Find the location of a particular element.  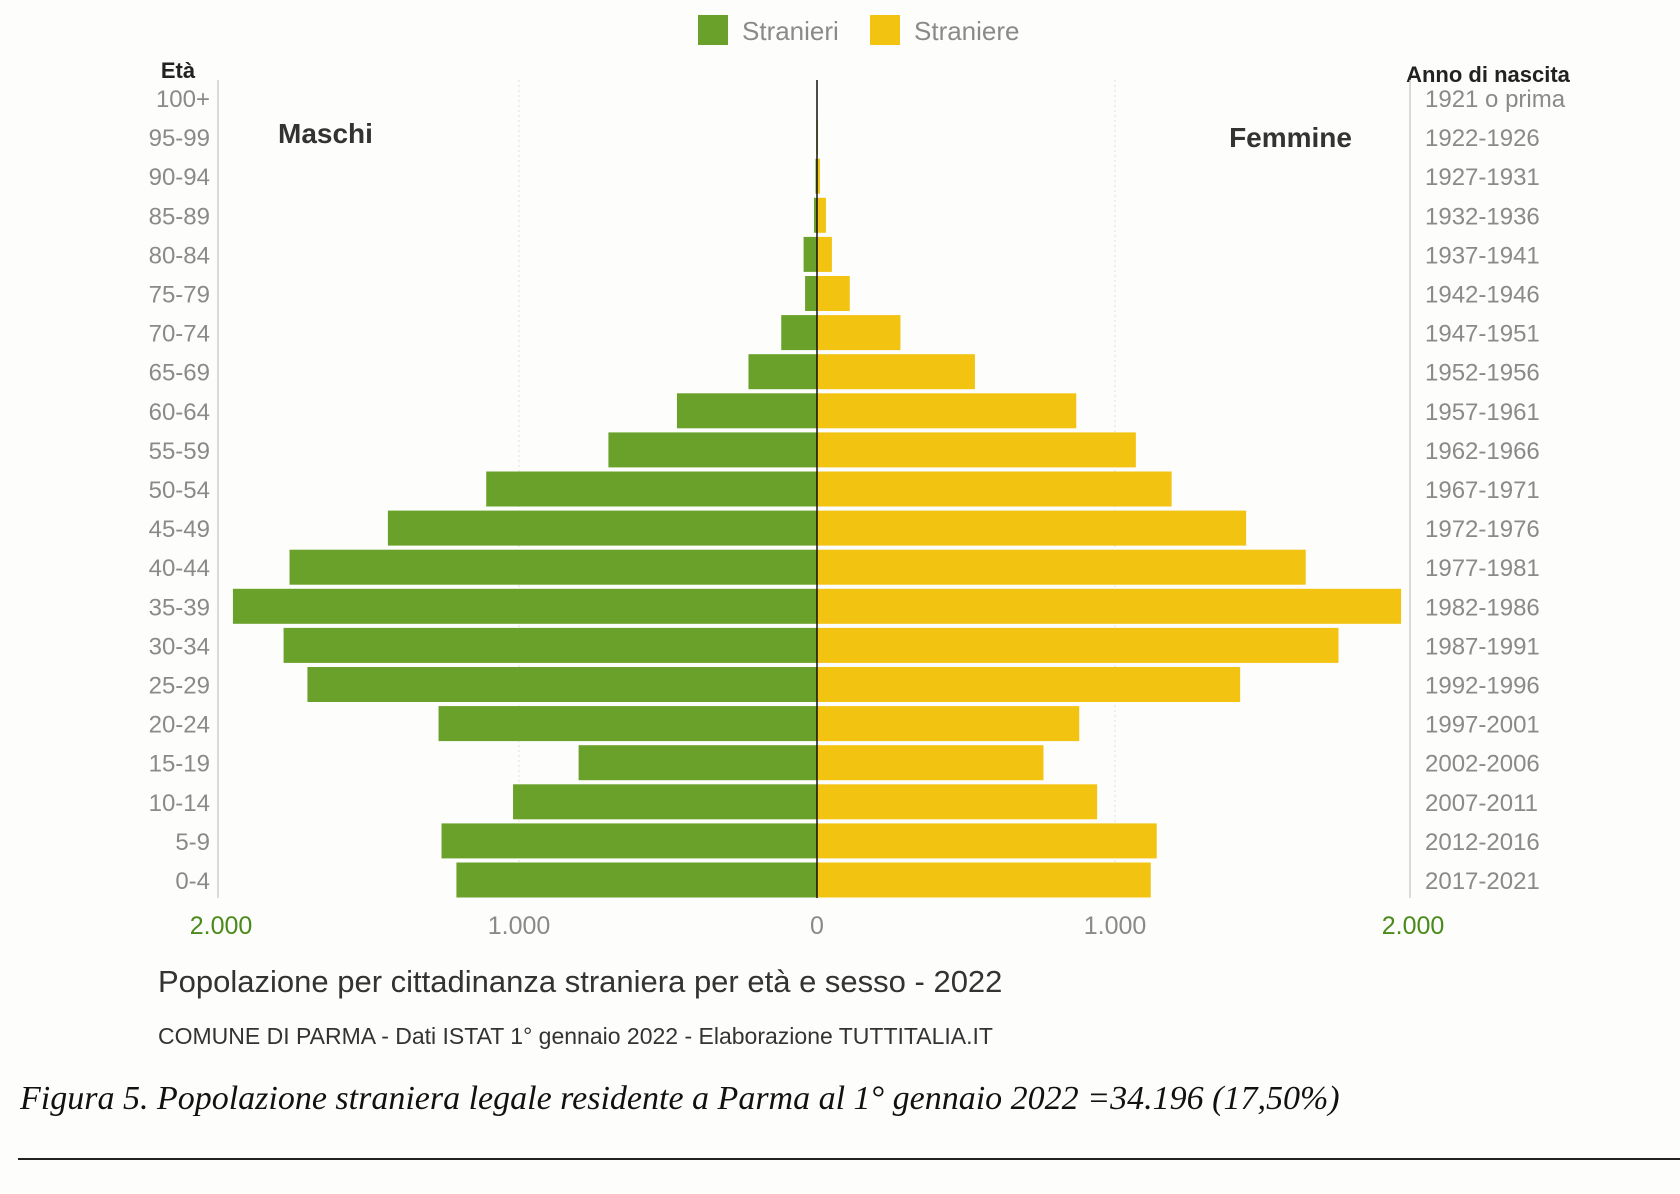

age-label: 10-14 is located at coordinates (179, 803).